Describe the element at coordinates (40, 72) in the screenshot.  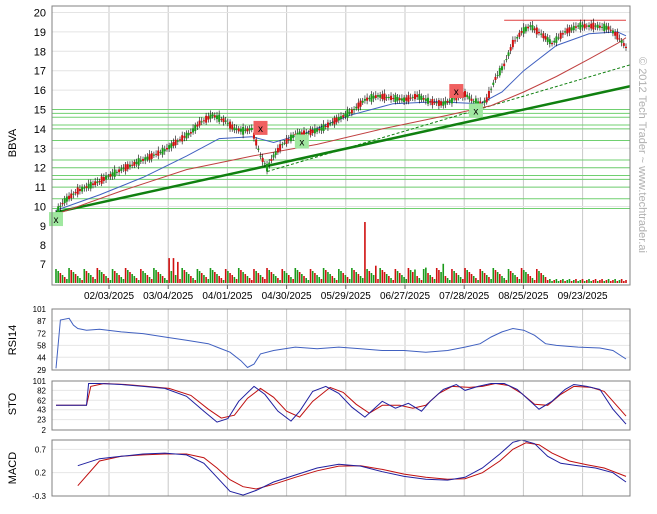
I see `y-tick-label: 17` at that location.